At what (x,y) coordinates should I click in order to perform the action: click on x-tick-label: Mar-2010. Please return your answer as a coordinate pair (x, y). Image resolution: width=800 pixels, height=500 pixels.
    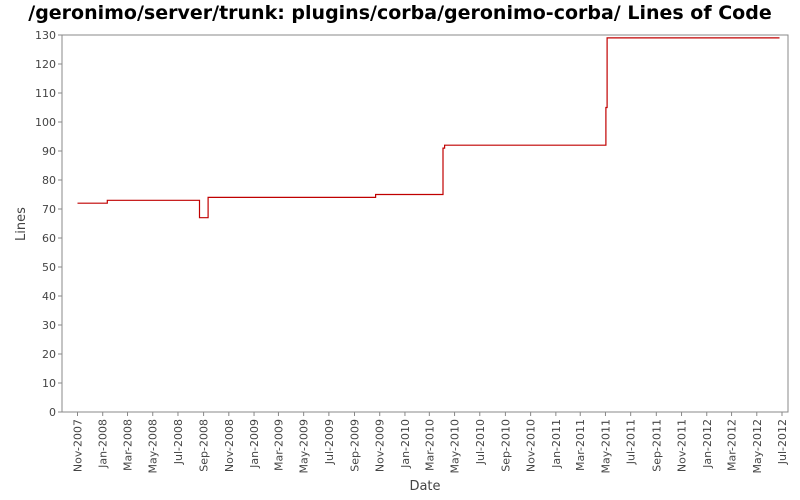
    Looking at the image, I should click on (429, 445).